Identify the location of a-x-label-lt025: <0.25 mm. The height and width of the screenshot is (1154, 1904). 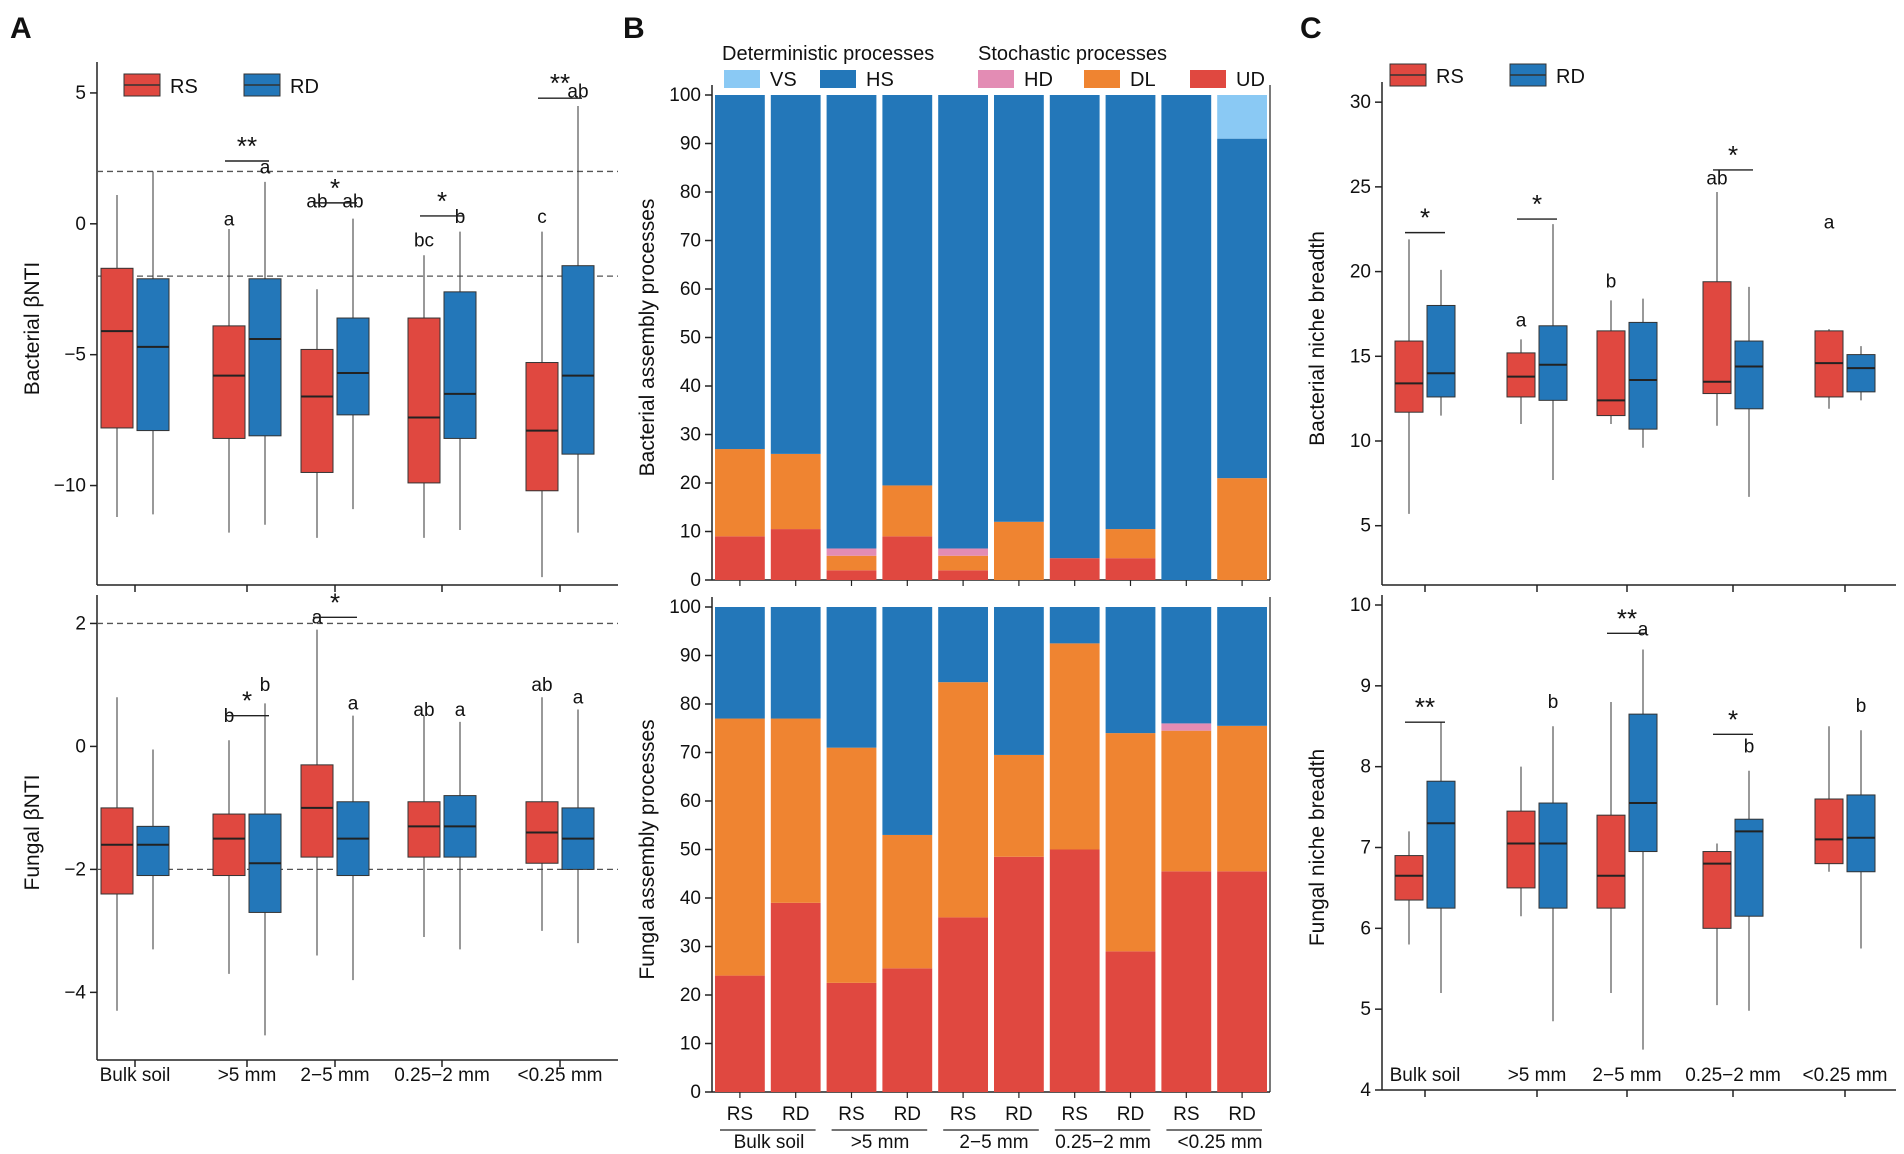
(559, 1075).